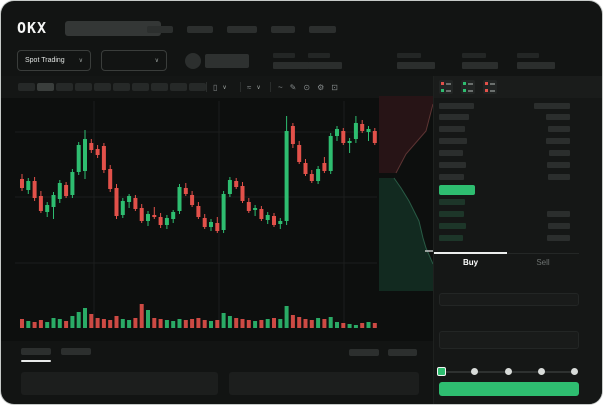  I want to click on orderbook-last-price-bar, so click(457, 190).